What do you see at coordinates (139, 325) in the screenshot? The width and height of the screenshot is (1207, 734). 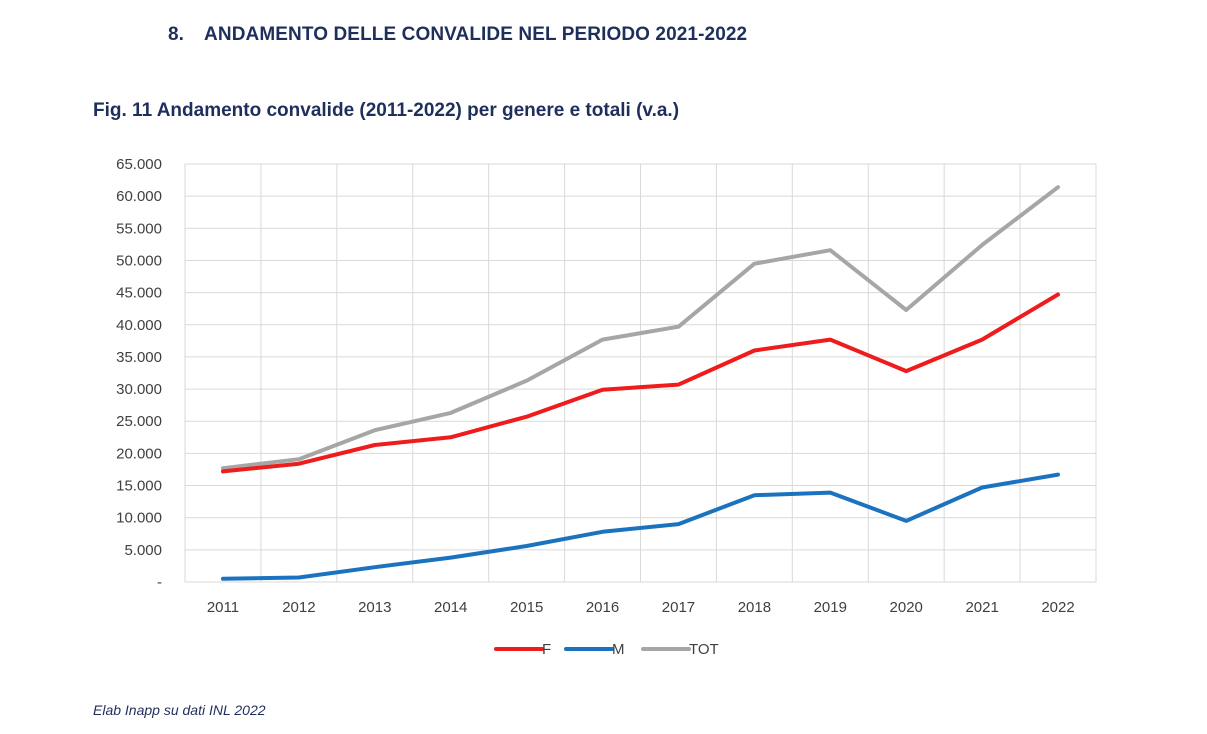 I see `y-tick-label: 40.000` at bounding box center [139, 325].